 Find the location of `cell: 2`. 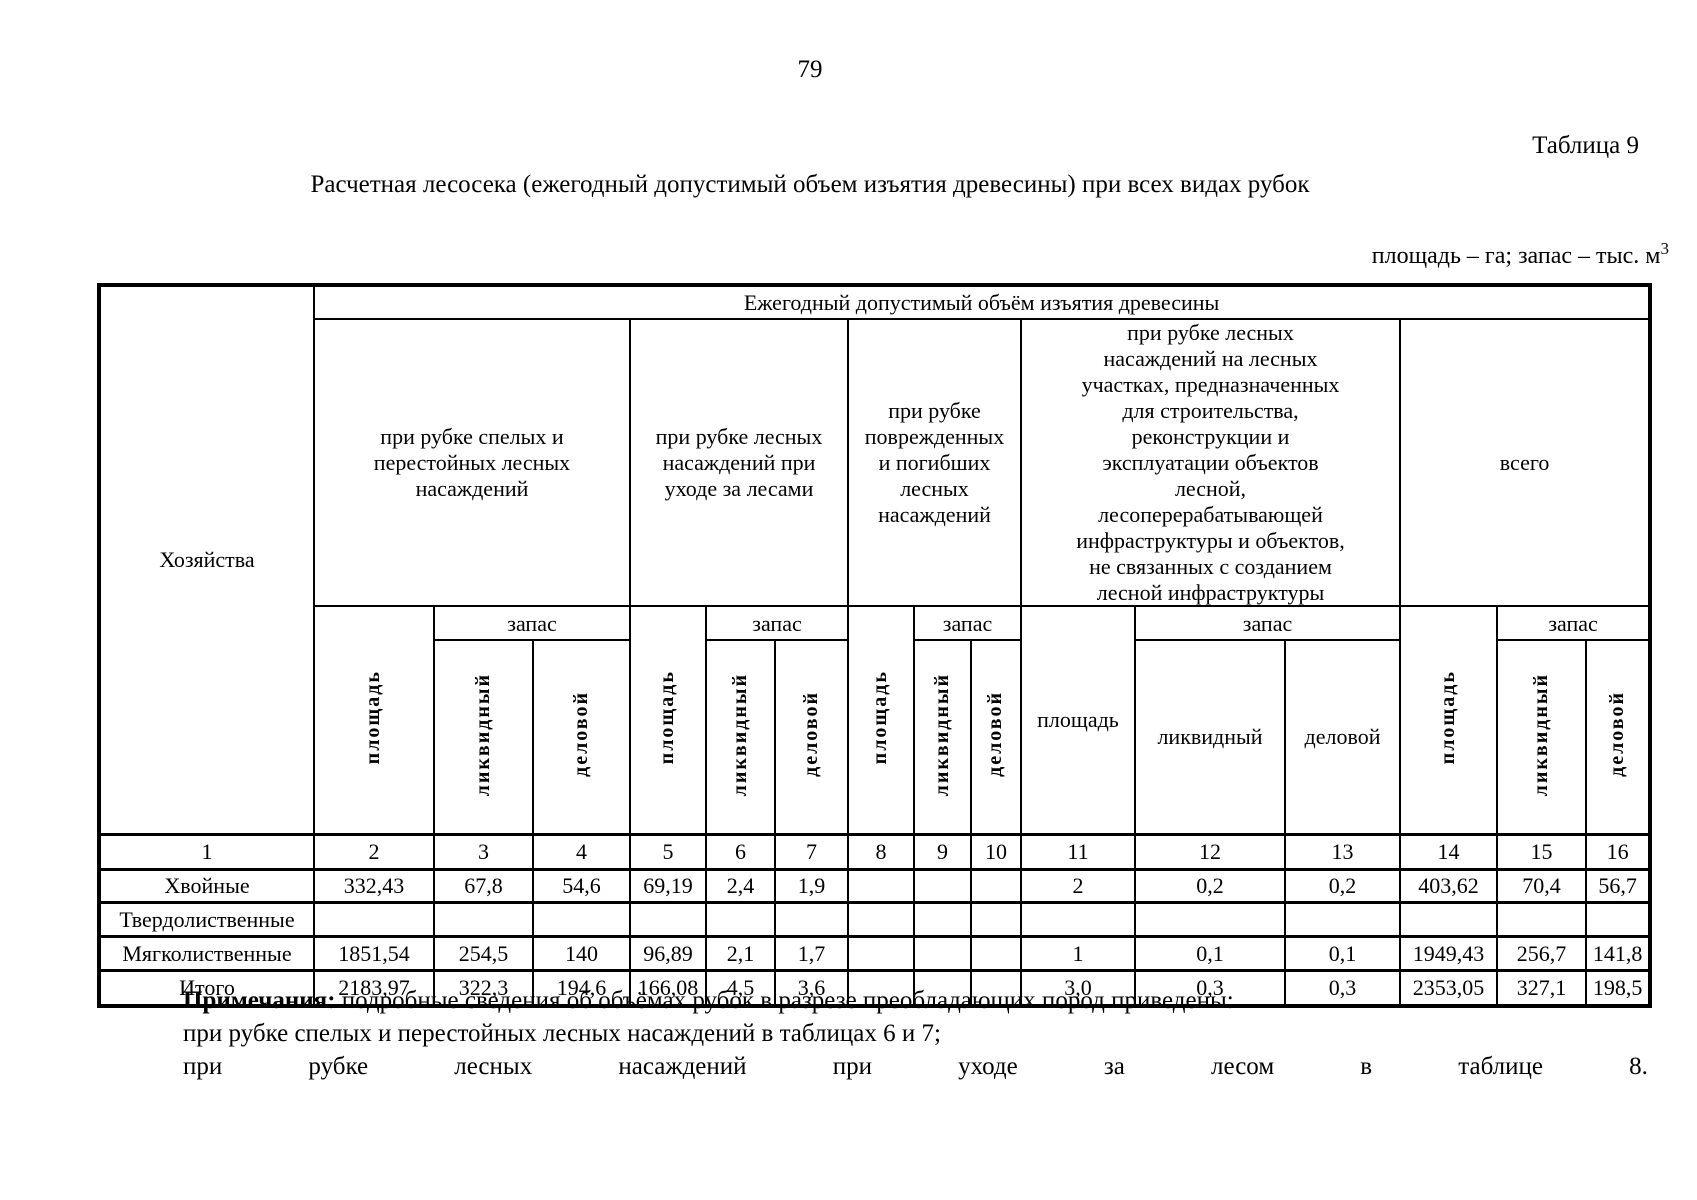

cell: 2 is located at coordinates (1078, 885).